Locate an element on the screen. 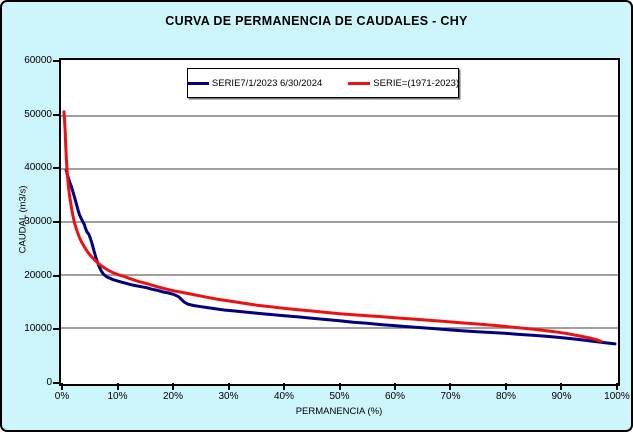  y-axis-title: CAUDAL (m3/s) is located at coordinates (23, 219).